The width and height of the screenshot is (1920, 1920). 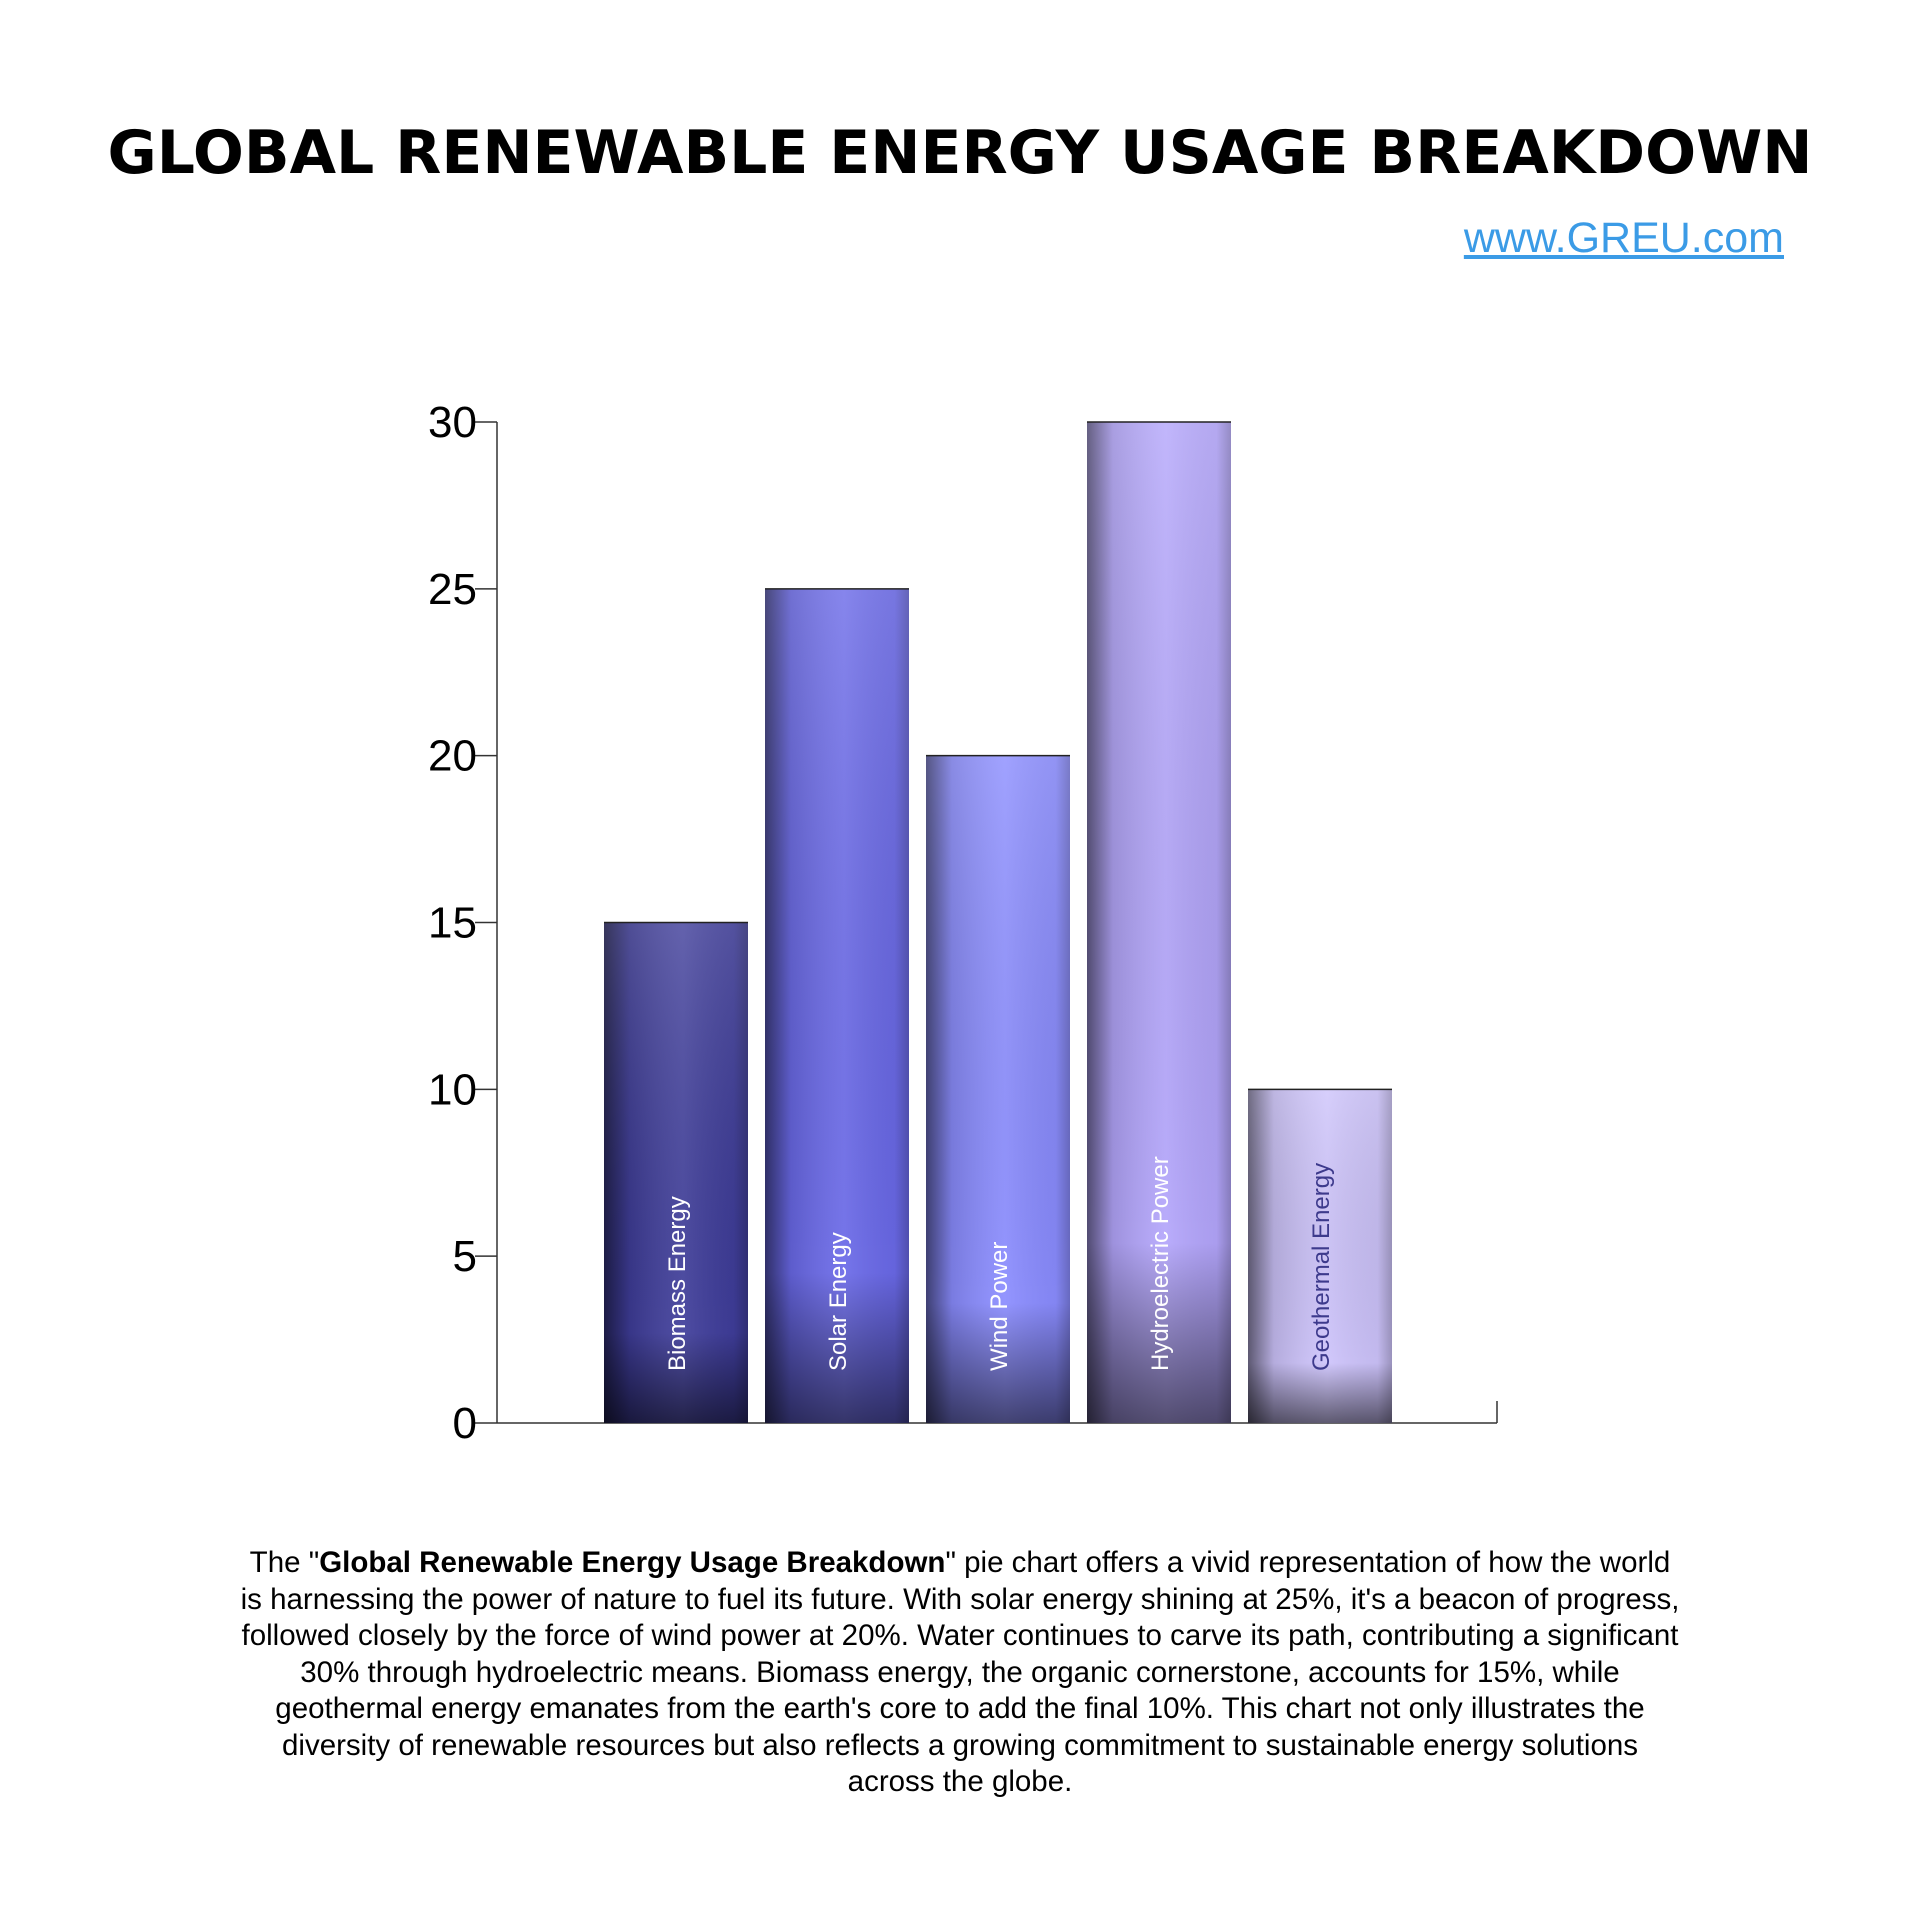 What do you see at coordinates (452, 923) in the screenshot?
I see `y-tick-label: 15` at bounding box center [452, 923].